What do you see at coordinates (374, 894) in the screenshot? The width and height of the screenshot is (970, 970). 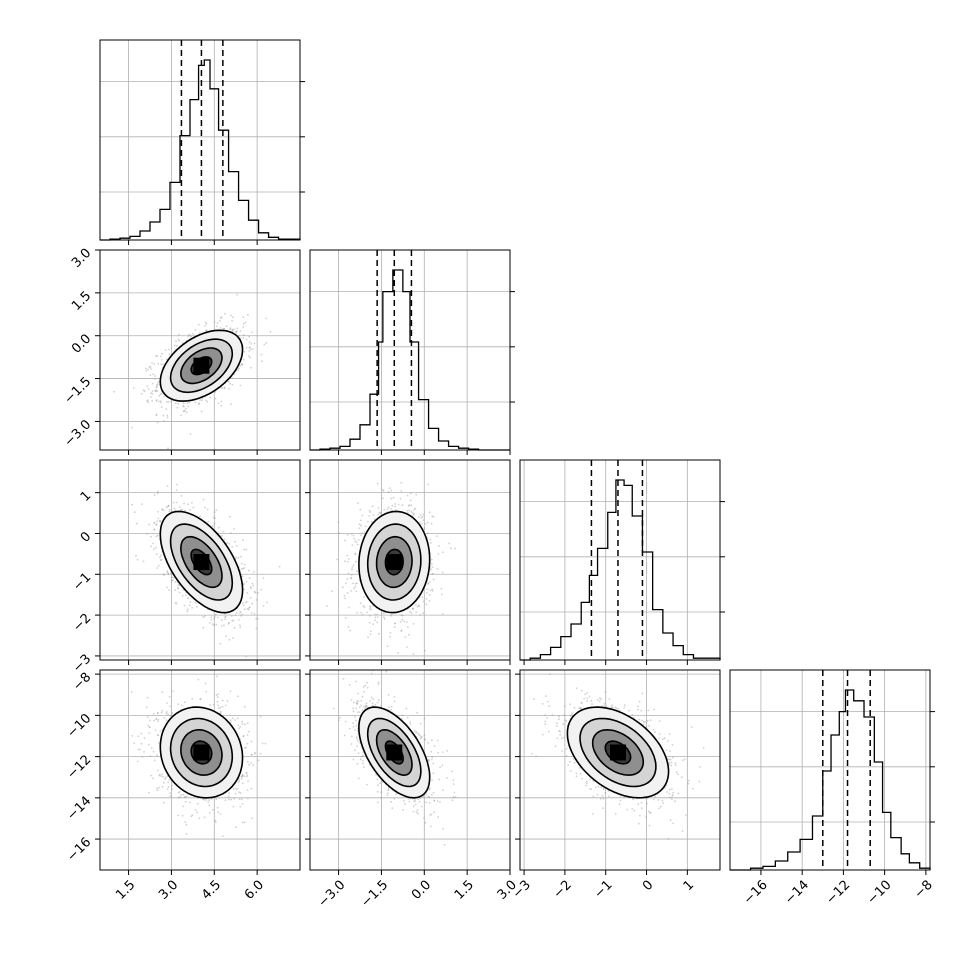 I see `x-tick-label: −1.5` at bounding box center [374, 894].